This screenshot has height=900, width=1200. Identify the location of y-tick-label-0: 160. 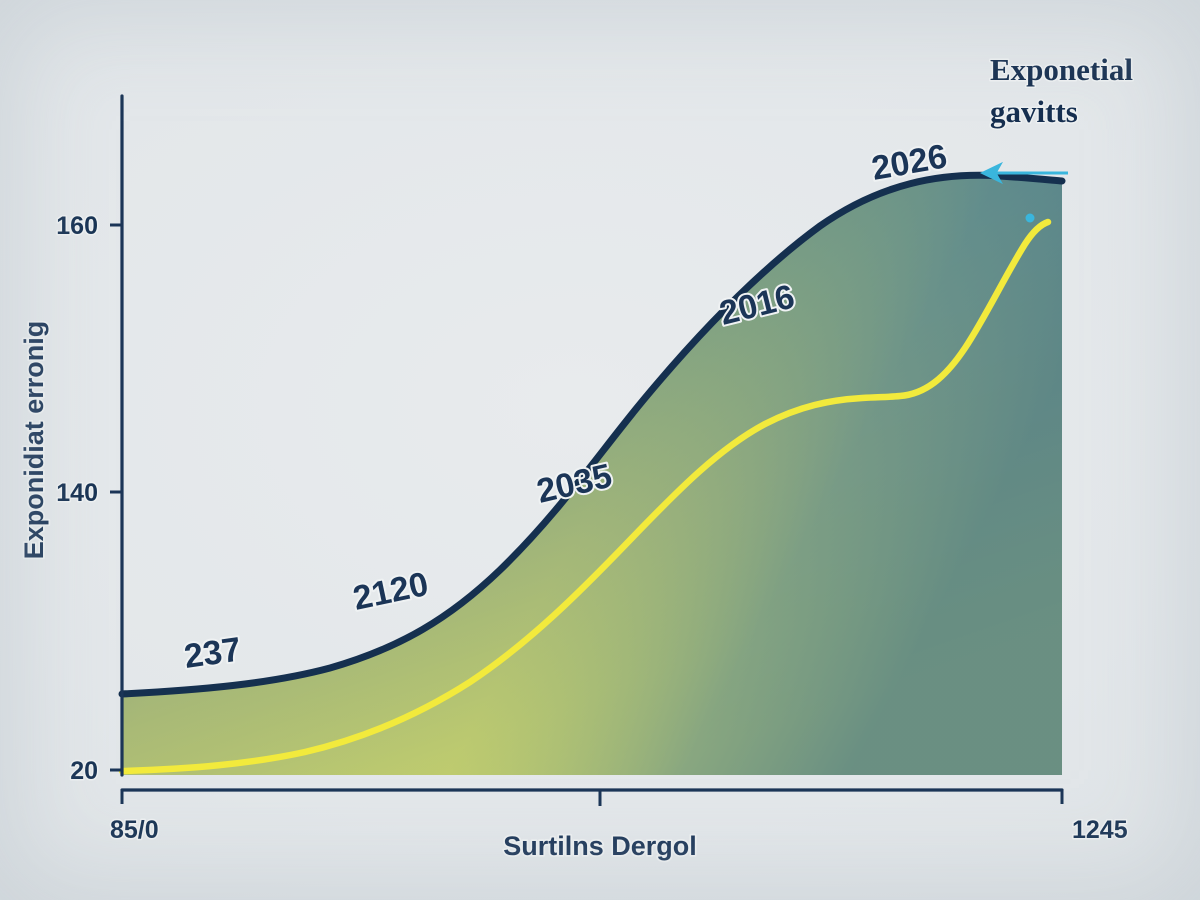
(77, 226).